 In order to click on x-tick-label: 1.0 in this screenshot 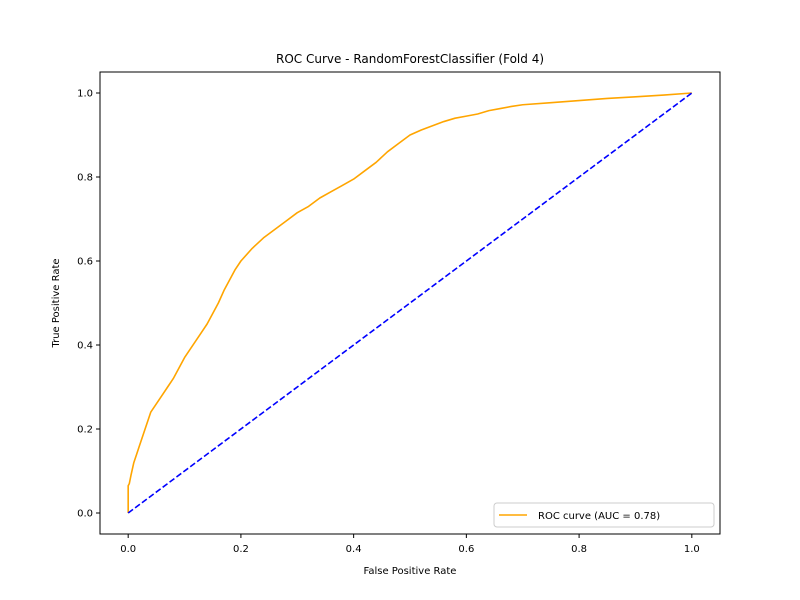, I will do `click(692, 549)`.